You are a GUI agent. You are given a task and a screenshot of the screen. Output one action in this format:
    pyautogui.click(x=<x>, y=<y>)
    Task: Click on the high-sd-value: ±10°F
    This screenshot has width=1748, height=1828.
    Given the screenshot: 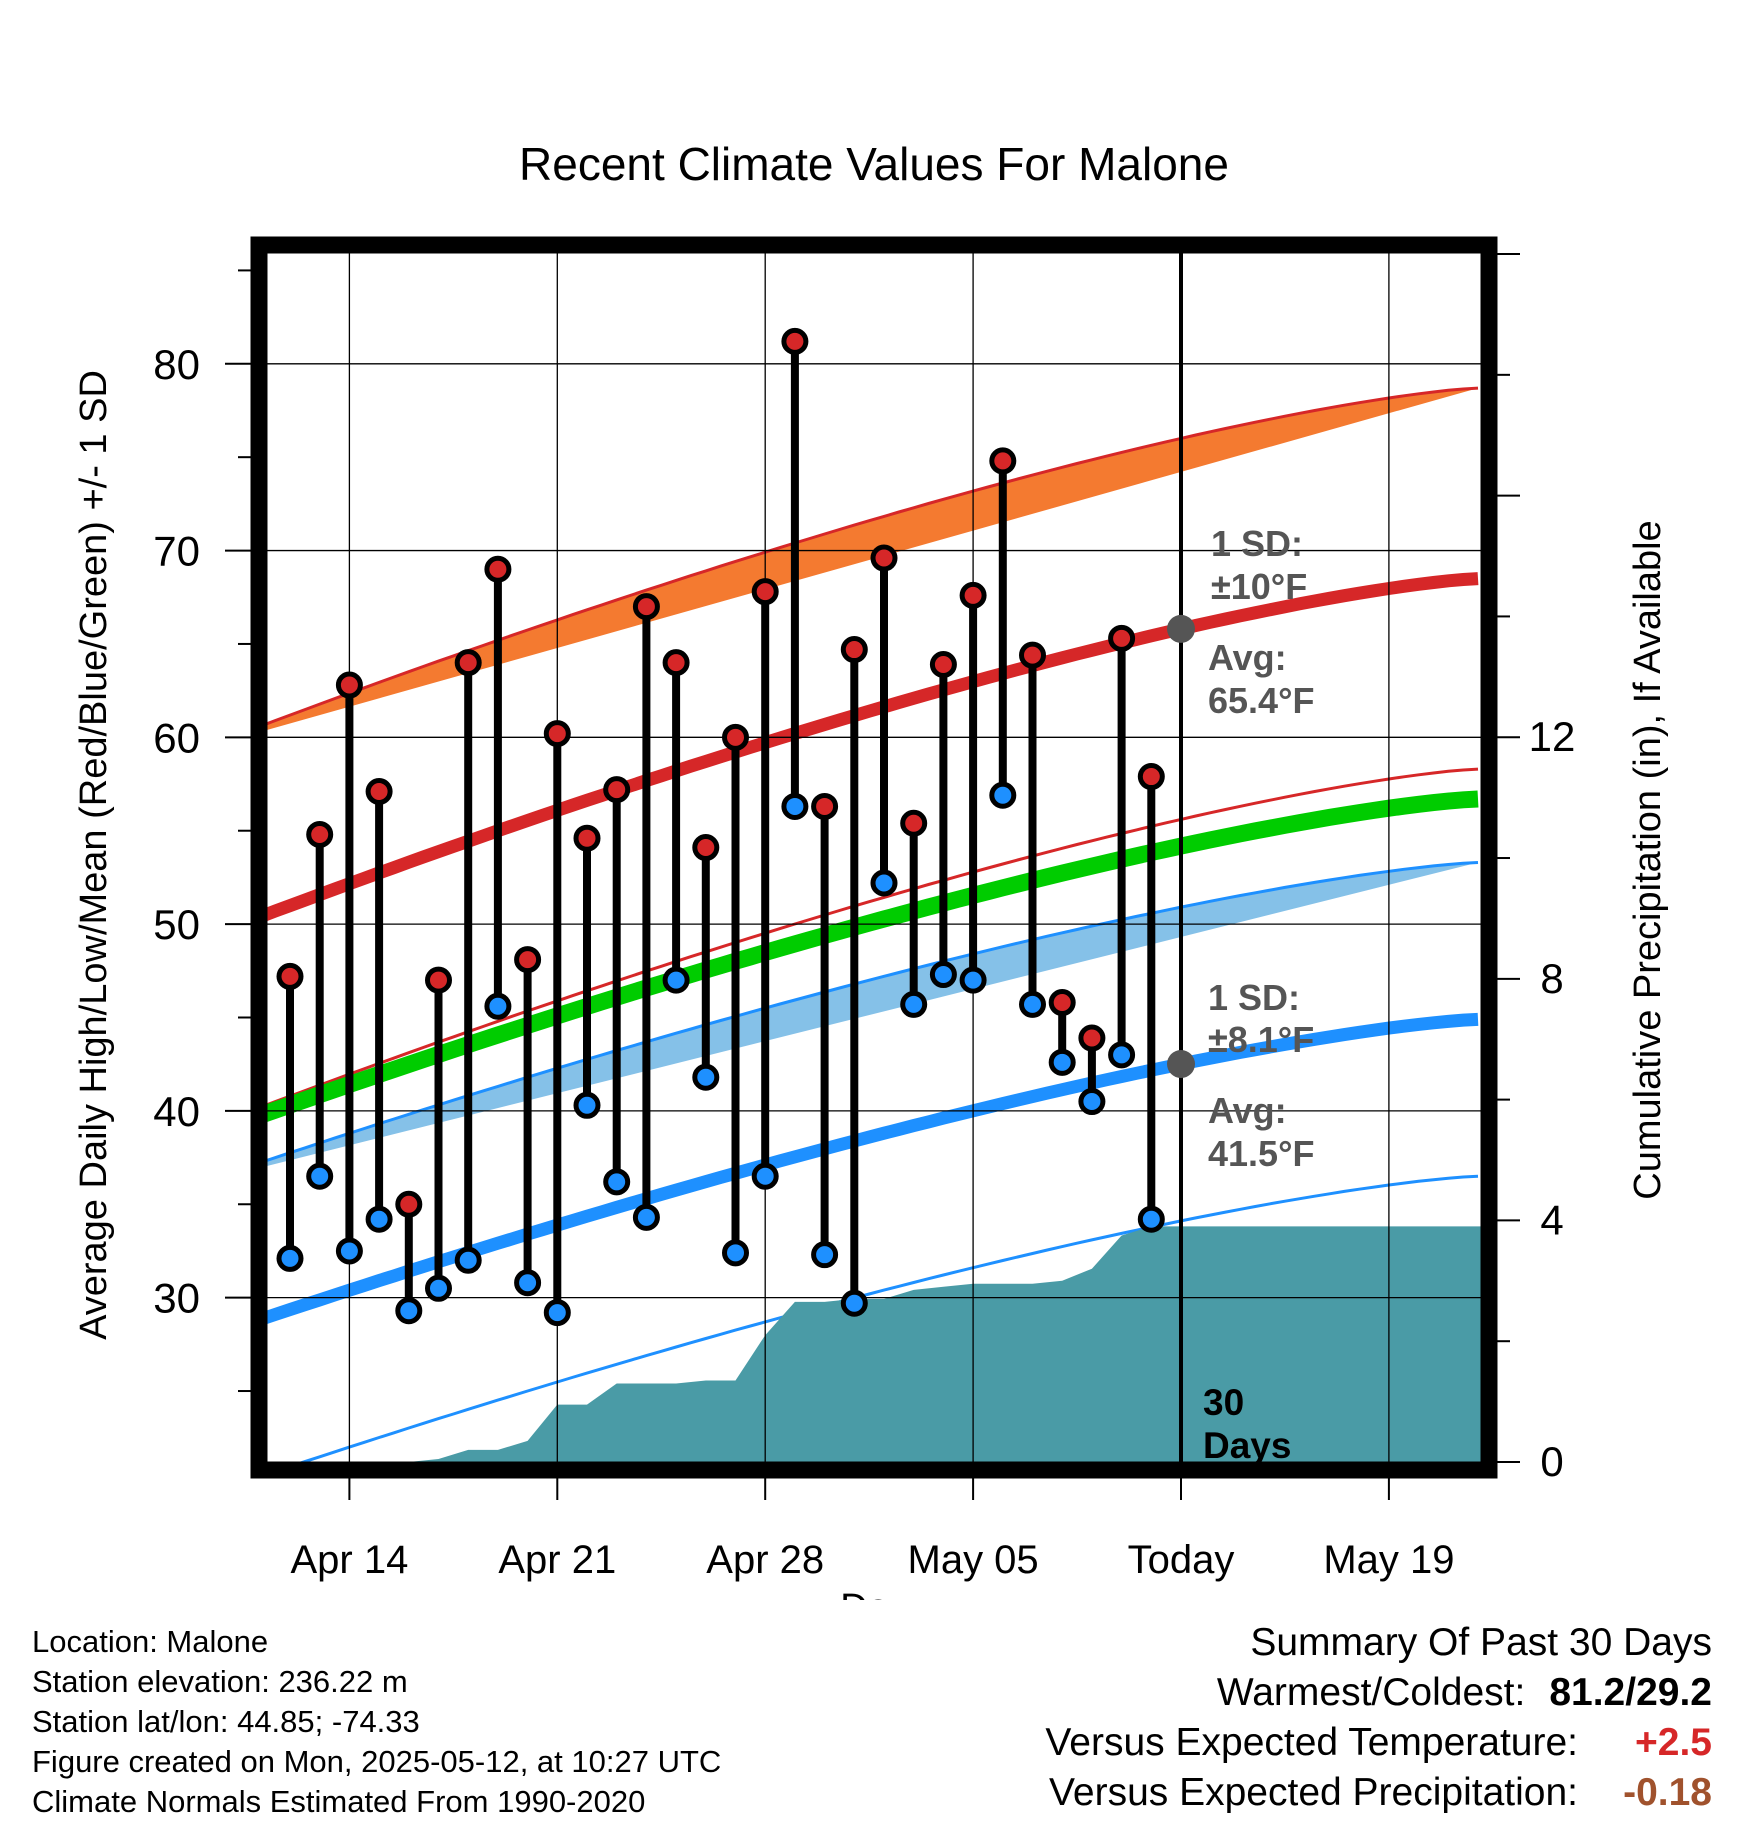 What is the action you would take?
    pyautogui.click(x=1259, y=586)
    